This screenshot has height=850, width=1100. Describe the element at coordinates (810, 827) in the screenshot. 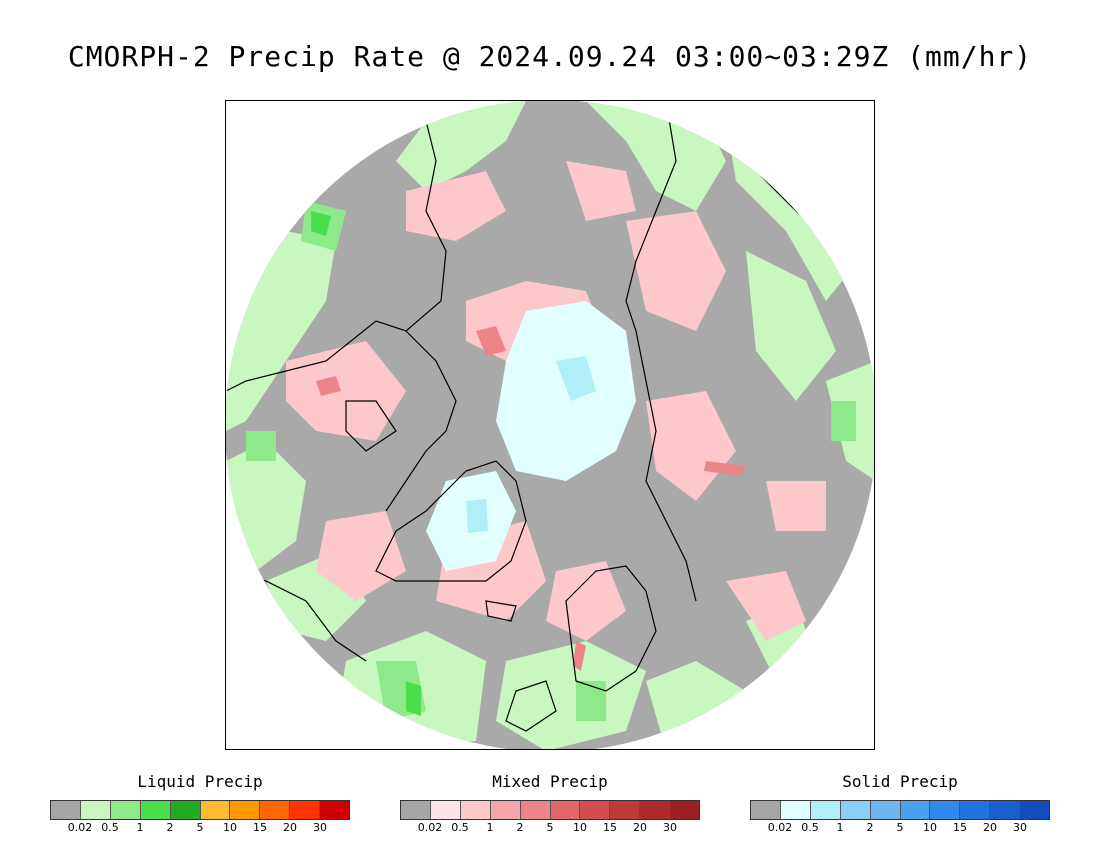

I see `legend-solid-tick-label: 0.5` at that location.